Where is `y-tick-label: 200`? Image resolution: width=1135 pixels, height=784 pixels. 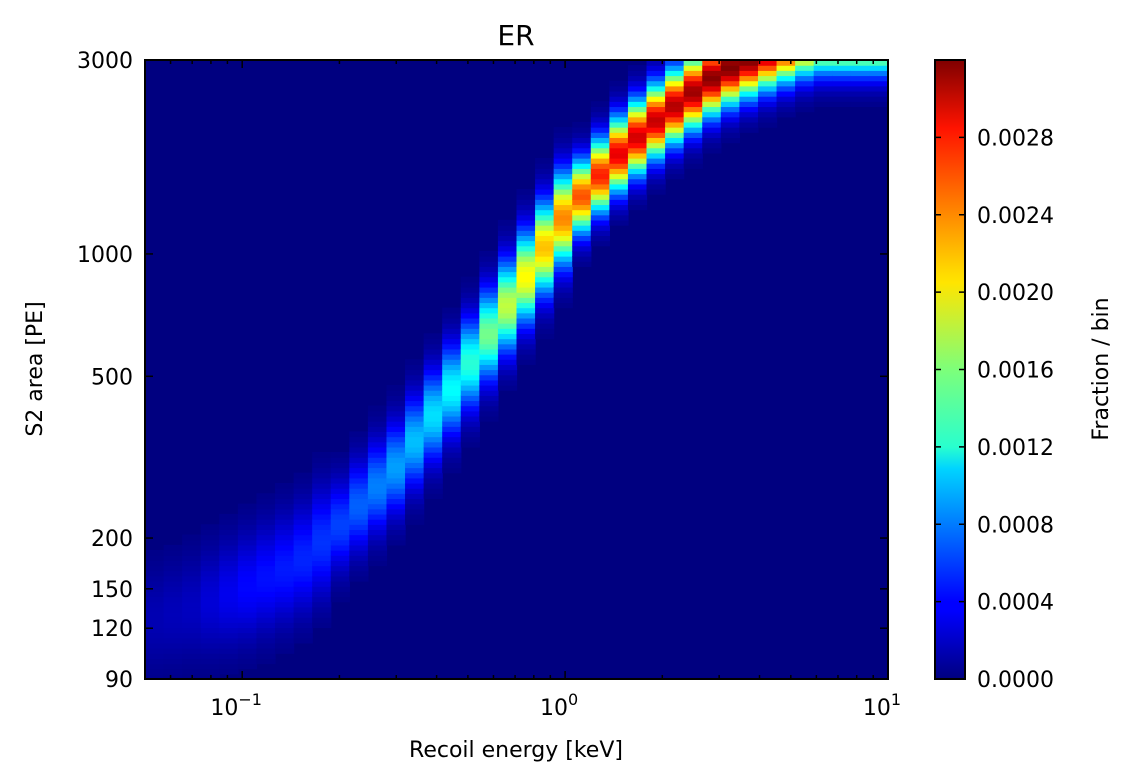 y-tick-label: 200 is located at coordinates (112, 539).